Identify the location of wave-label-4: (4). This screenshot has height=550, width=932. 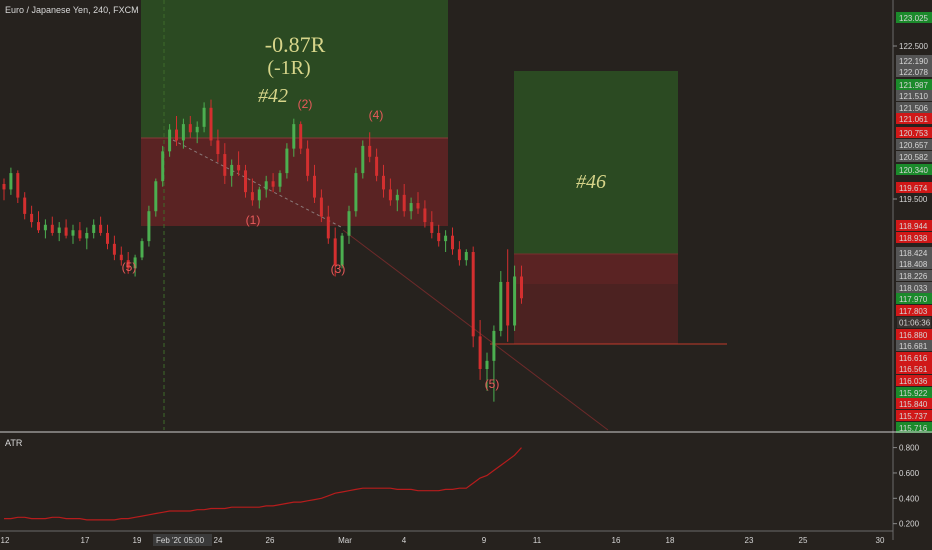
(376, 115).